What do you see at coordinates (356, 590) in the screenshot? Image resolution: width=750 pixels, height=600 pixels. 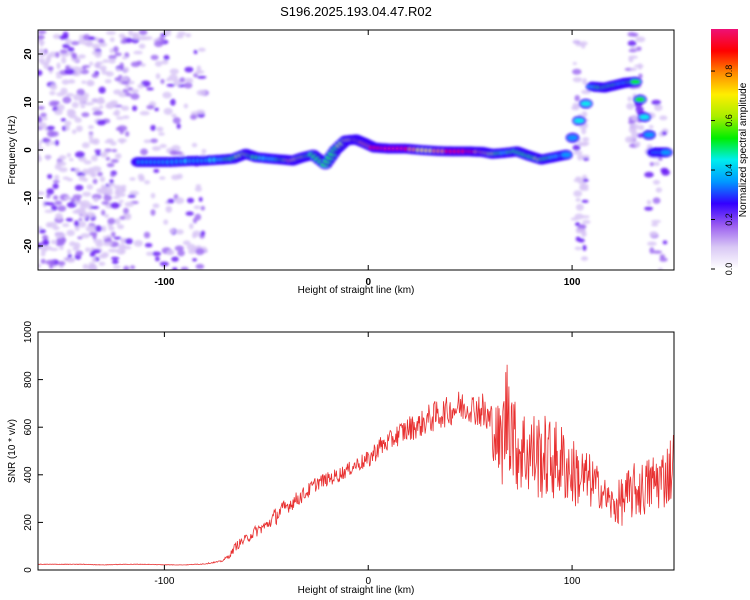 I see `snr-x-label: Height of straight line (km)` at bounding box center [356, 590].